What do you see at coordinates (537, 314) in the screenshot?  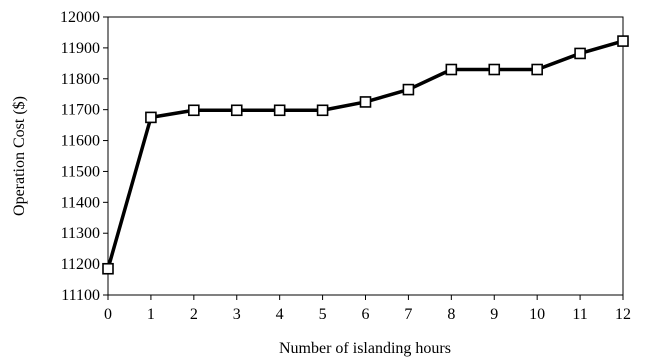 I see `x-tick-label: 10` at bounding box center [537, 314].